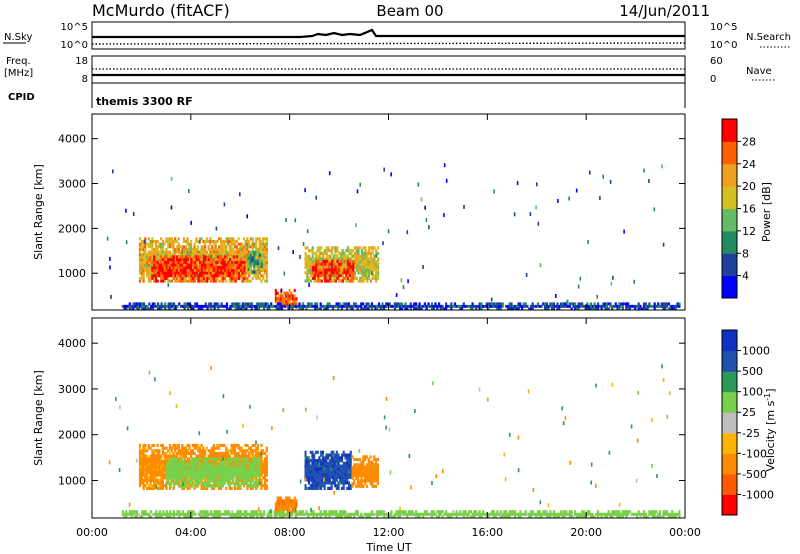  I want to click on colorbar-band, so click(729, 220).